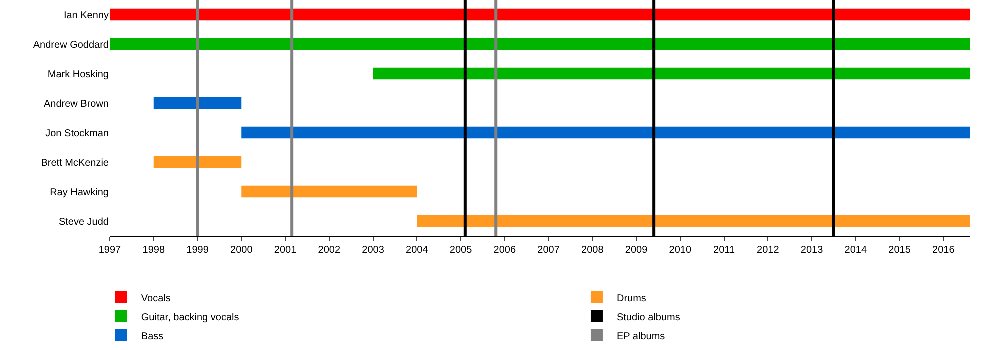 This screenshot has width=1000, height=350. What do you see at coordinates (641, 336) in the screenshot?
I see `legend-label: EP albums` at bounding box center [641, 336].